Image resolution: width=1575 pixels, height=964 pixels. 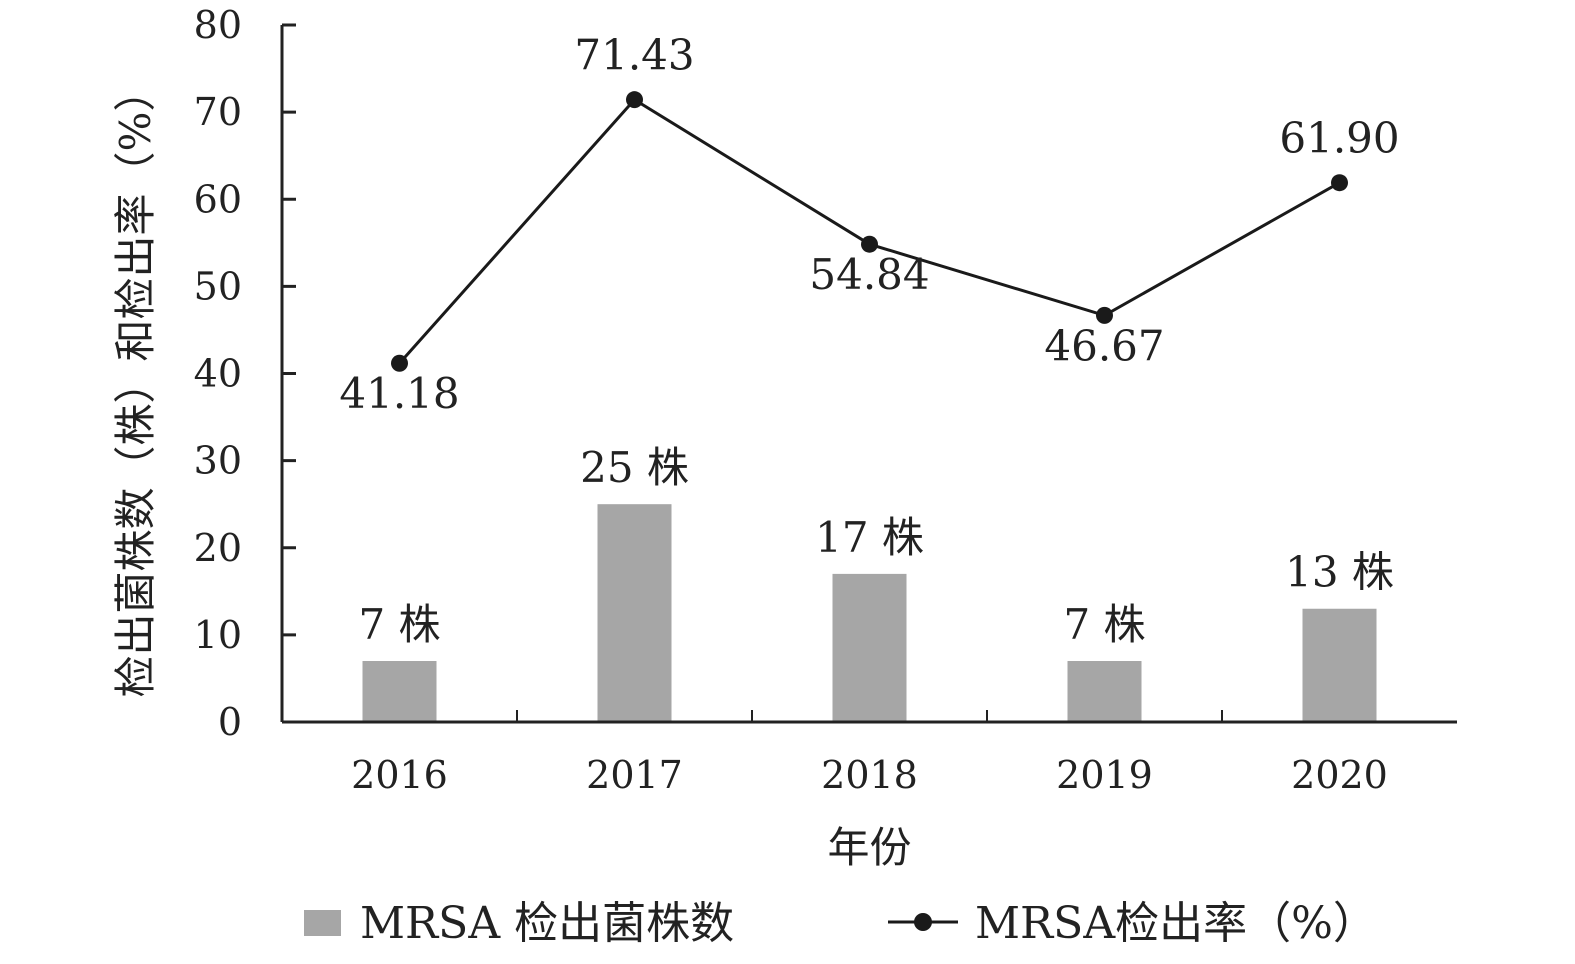 What do you see at coordinates (218, 374) in the screenshot?
I see `y-tick-label: 40` at bounding box center [218, 374].